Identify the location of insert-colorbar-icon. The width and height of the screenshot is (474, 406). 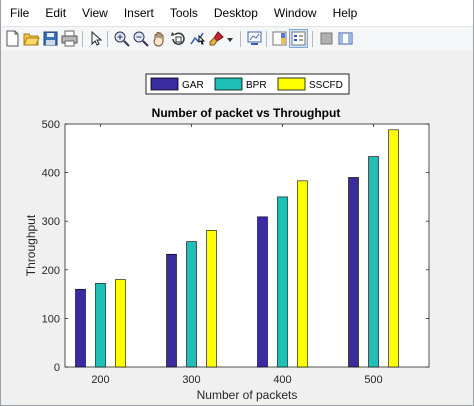
(279, 38).